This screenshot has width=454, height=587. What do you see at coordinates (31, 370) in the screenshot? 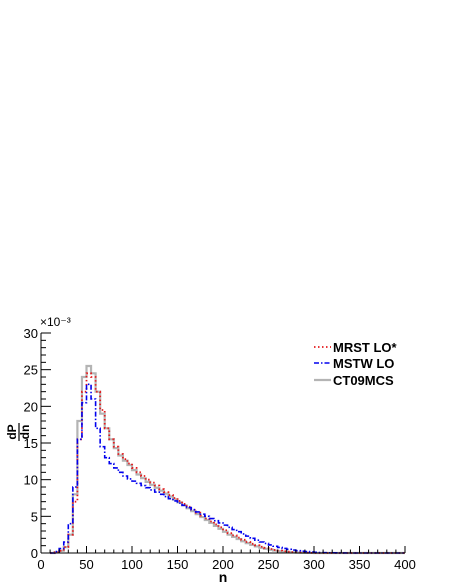
I see `y-tick-label: 25` at bounding box center [31, 370].